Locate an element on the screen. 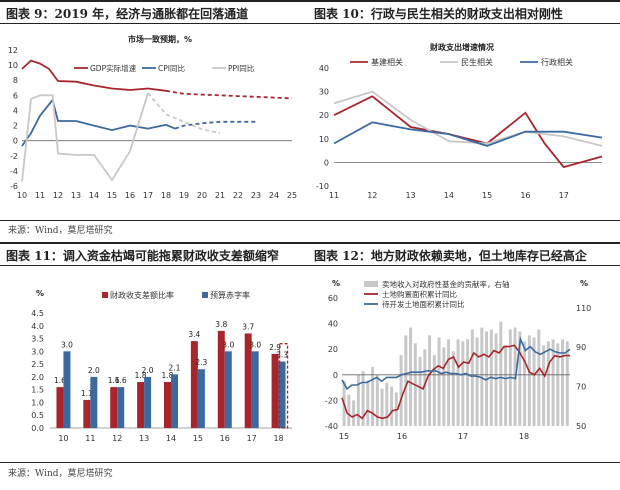 The height and width of the screenshot is (490, 620). fig12-xtick-label: 16 is located at coordinates (402, 436).